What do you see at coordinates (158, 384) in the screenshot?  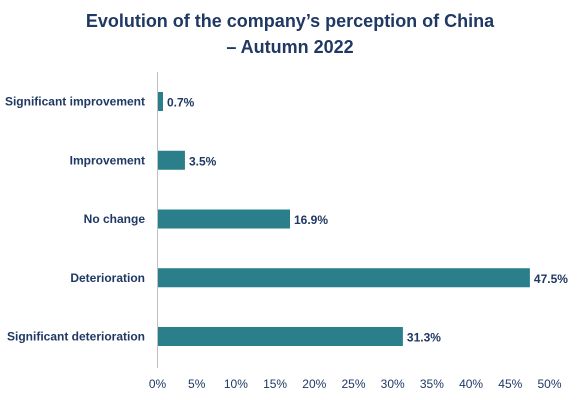 I see `x-tick-label: 0%` at bounding box center [158, 384].